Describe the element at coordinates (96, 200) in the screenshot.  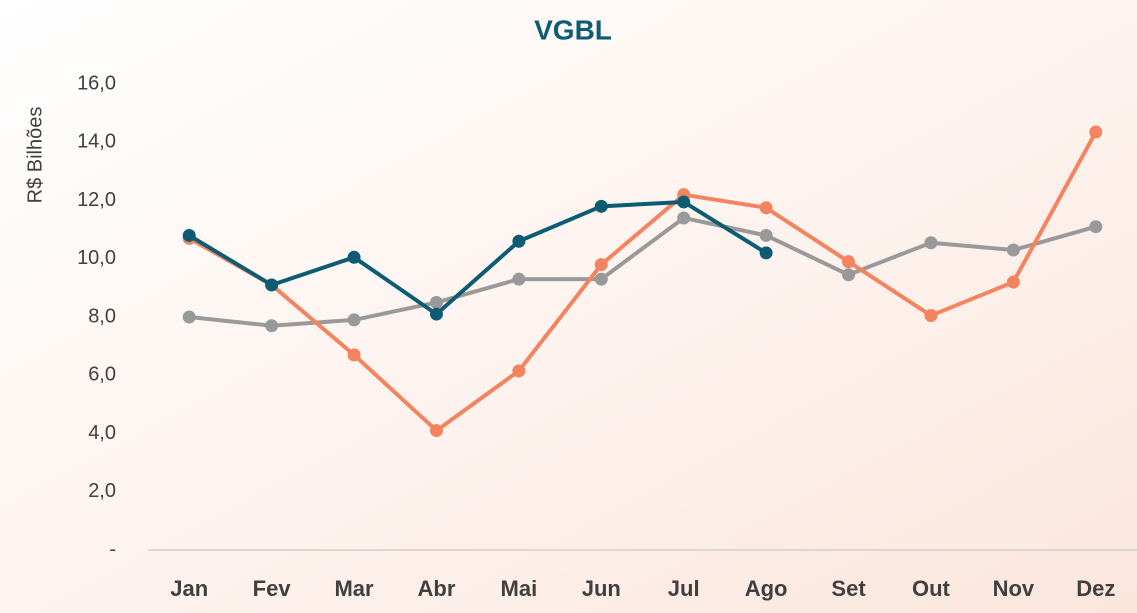
I see `y-tick-label: 12,0` at that location.